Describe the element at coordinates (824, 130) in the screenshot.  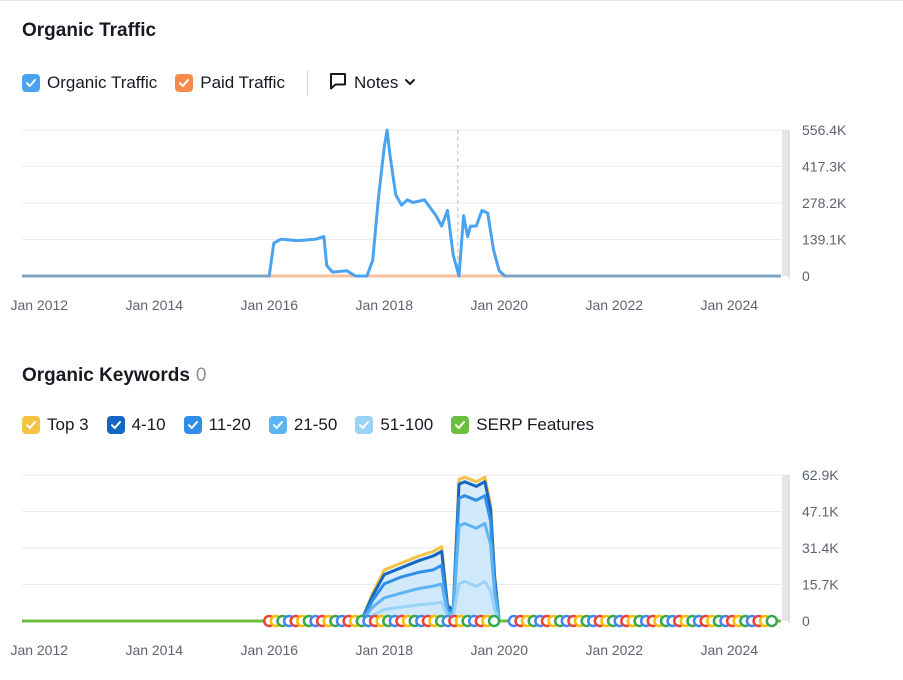
I see `traffic-y-tick-label: 556.4K` at that location.